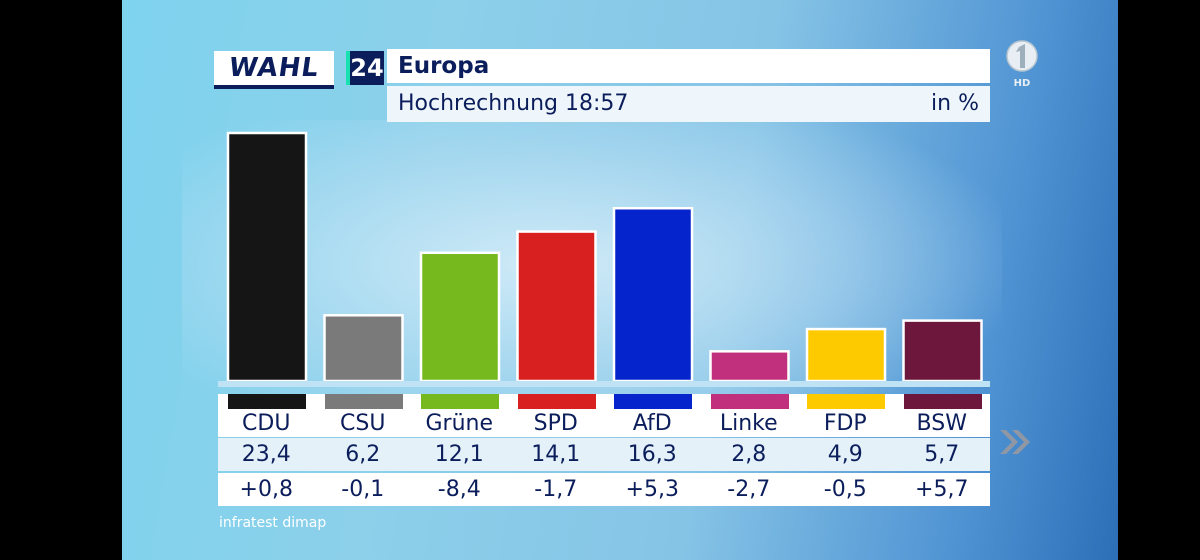  Describe the element at coordinates (652, 489) in the screenshot. I see `party-change-afd: +5,3` at that location.